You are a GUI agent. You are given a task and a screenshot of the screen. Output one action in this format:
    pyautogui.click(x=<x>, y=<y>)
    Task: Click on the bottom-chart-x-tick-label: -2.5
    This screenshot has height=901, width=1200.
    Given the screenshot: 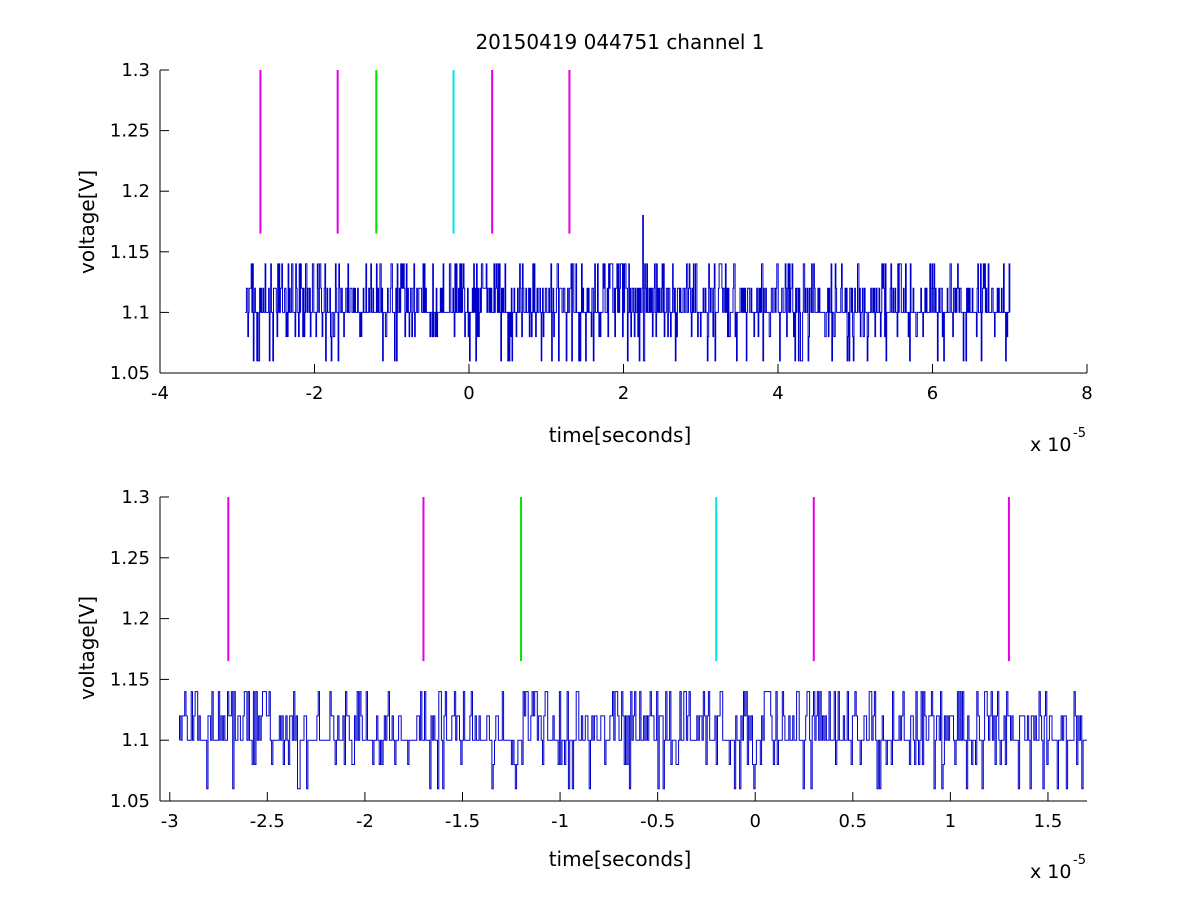 What is the action you would take?
    pyautogui.click(x=267, y=821)
    